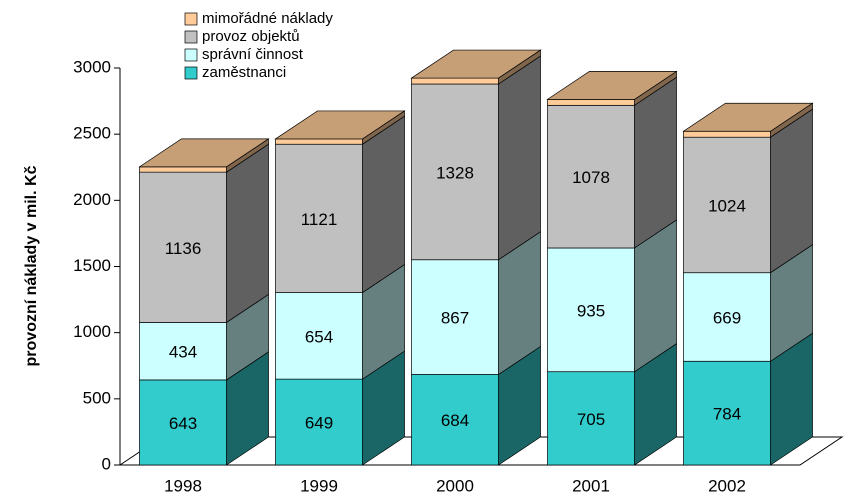 This screenshot has width=846, height=494. I want to click on x-tick-label: 2000, so click(455, 485).